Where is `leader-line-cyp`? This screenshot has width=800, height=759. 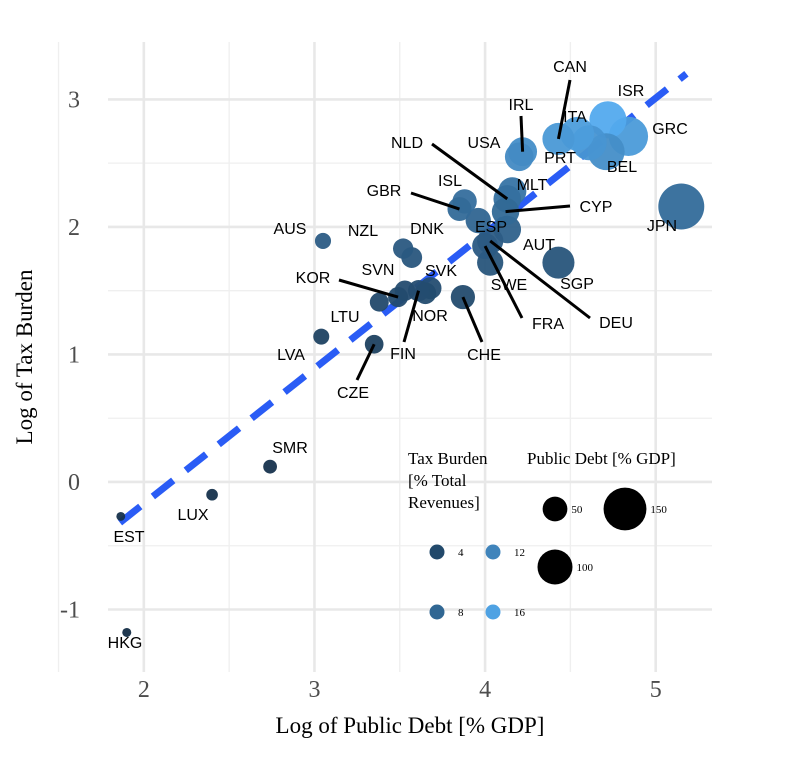 leader-line-cyp is located at coordinates (538, 209).